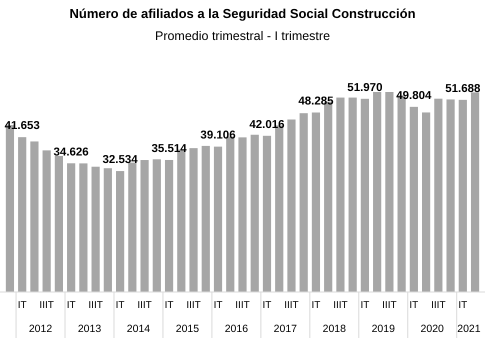 The image size is (485, 360). What do you see at coordinates (120, 160) in the screenshot?
I see `data-label: 32.534` at bounding box center [120, 160].